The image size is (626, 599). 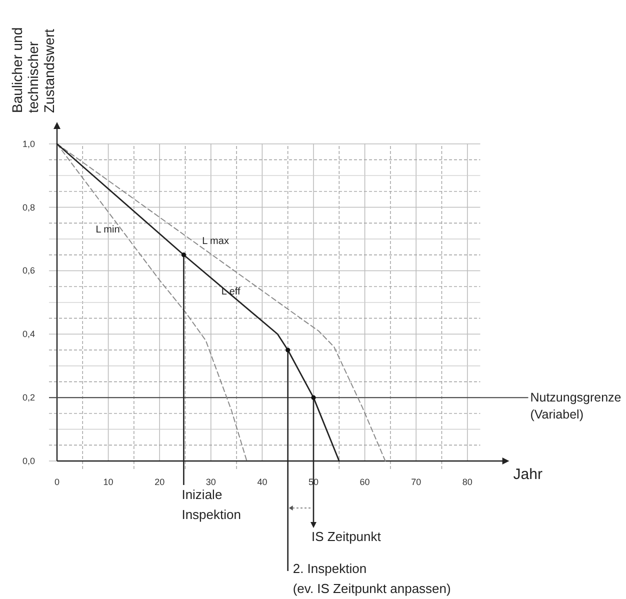 What do you see at coordinates (108, 482) in the screenshot?
I see `x-tick-label: 10` at bounding box center [108, 482].